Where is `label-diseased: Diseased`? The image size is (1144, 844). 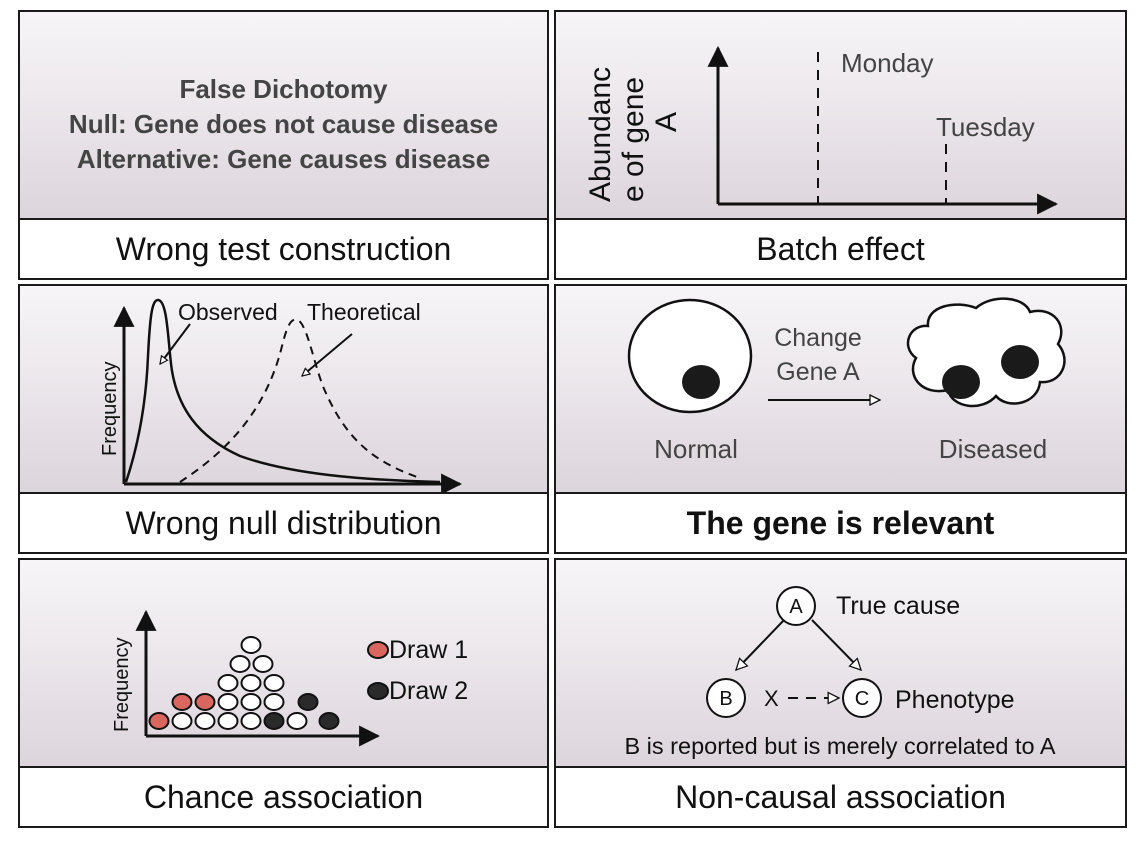
label-diseased: Diseased is located at coordinates (993, 449).